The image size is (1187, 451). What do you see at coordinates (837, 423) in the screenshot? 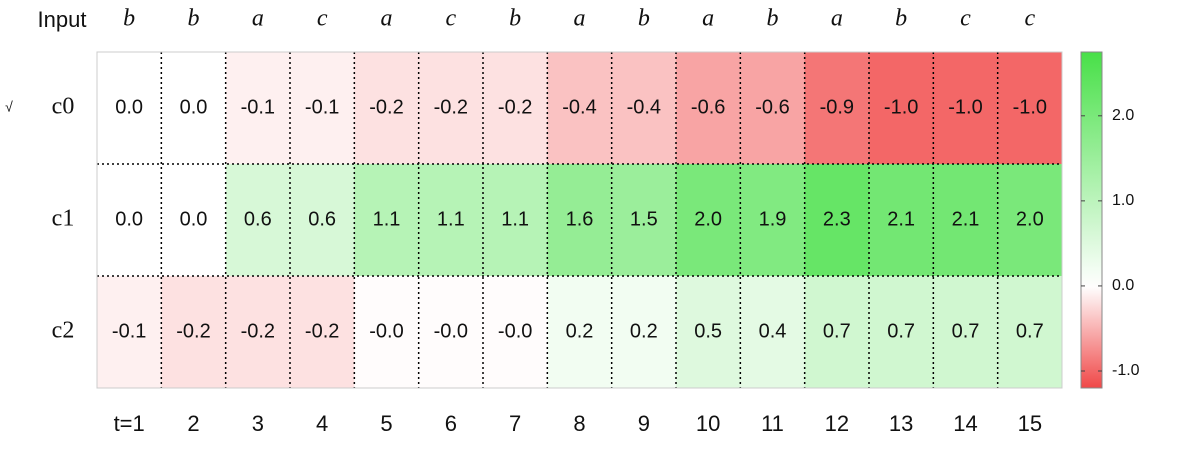
I see `x-tick-label: 12` at bounding box center [837, 423].